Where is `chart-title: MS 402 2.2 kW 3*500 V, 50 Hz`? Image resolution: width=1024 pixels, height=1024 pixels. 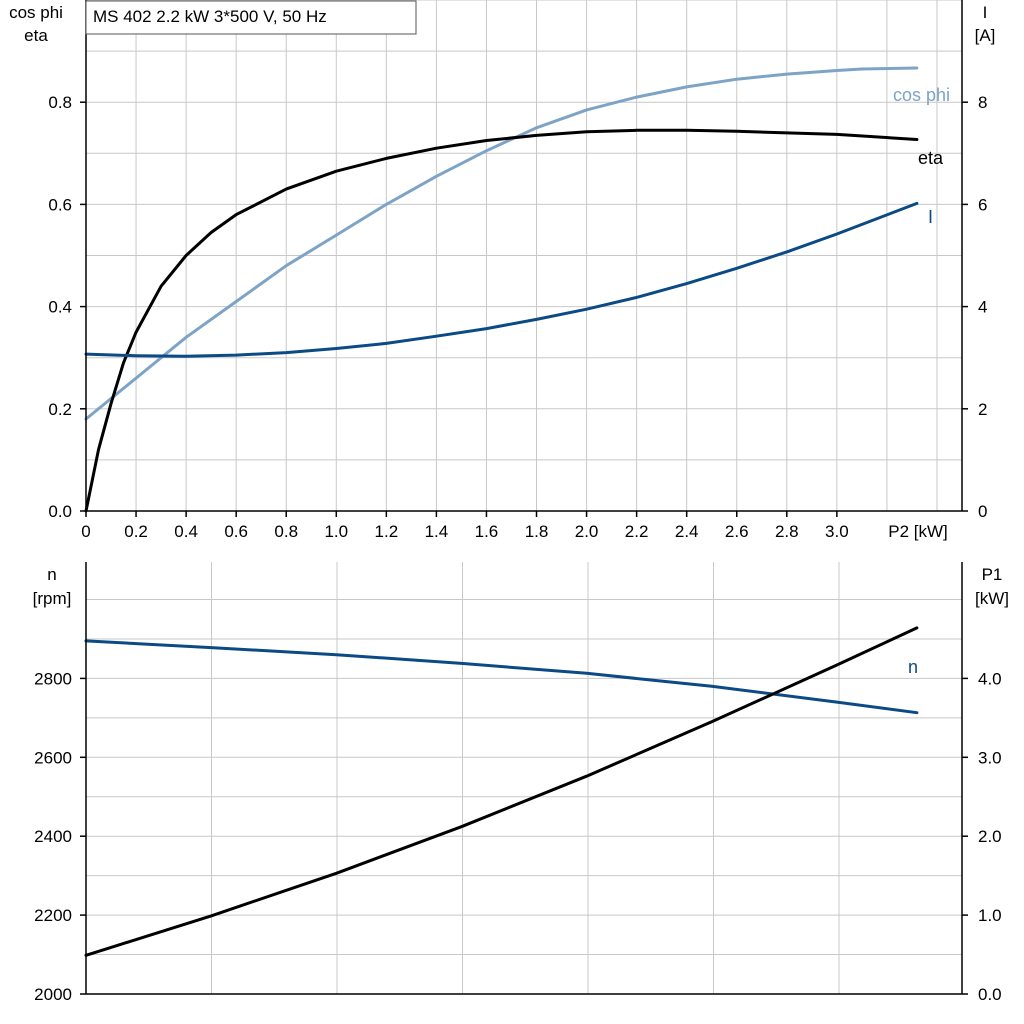
chart-title: MS 402 2.2 kW 3*500 V, 50 Hz is located at coordinates (210, 16).